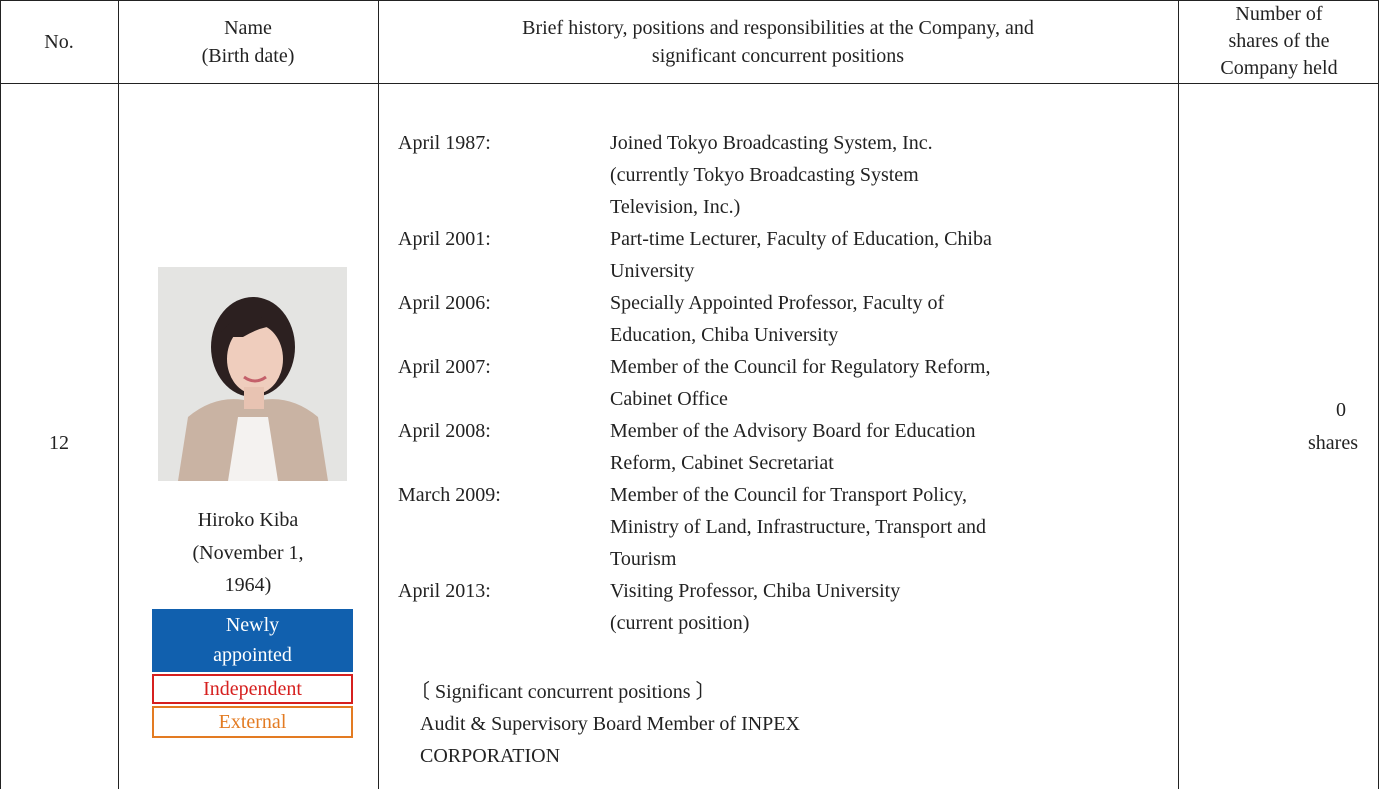 This screenshot has width=1379, height=789. Describe the element at coordinates (444, 303) in the screenshot. I see `history-date: April 2006:` at that location.